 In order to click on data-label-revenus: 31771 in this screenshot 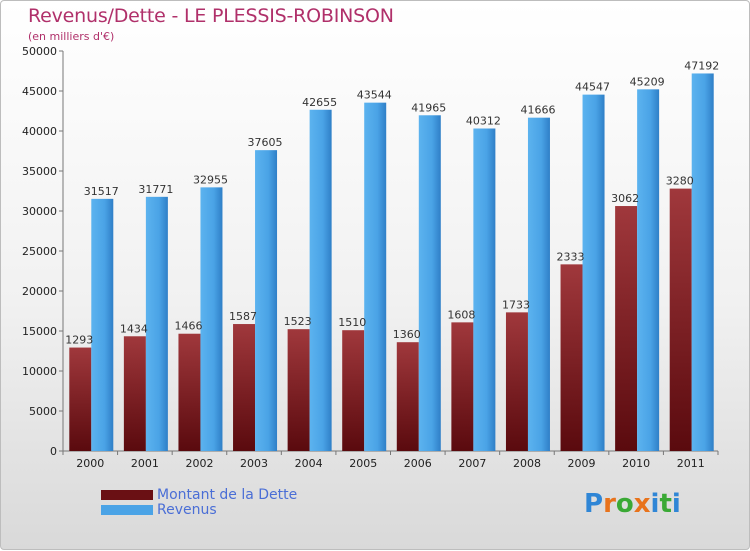, I will do `click(155, 189)`.